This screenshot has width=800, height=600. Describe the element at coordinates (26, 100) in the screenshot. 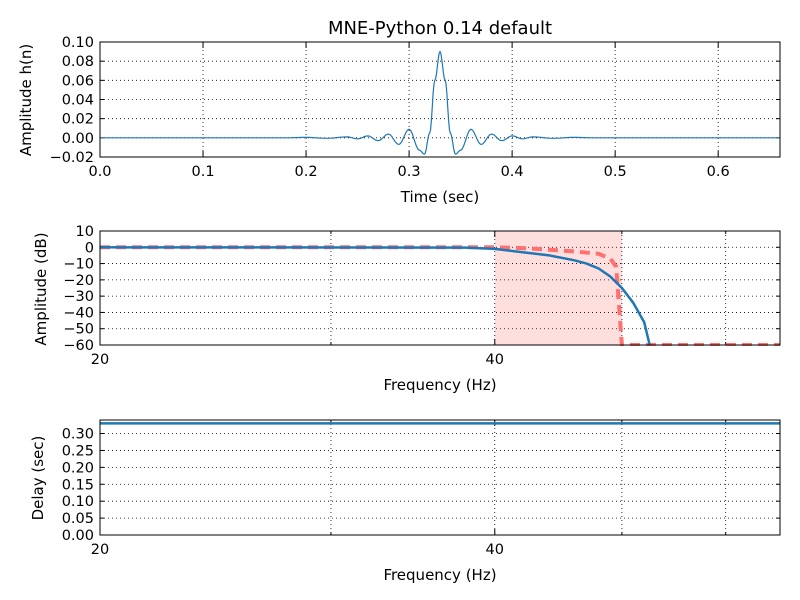

I see `y-axis-label-impulse: Amplitude h(n)` at that location.